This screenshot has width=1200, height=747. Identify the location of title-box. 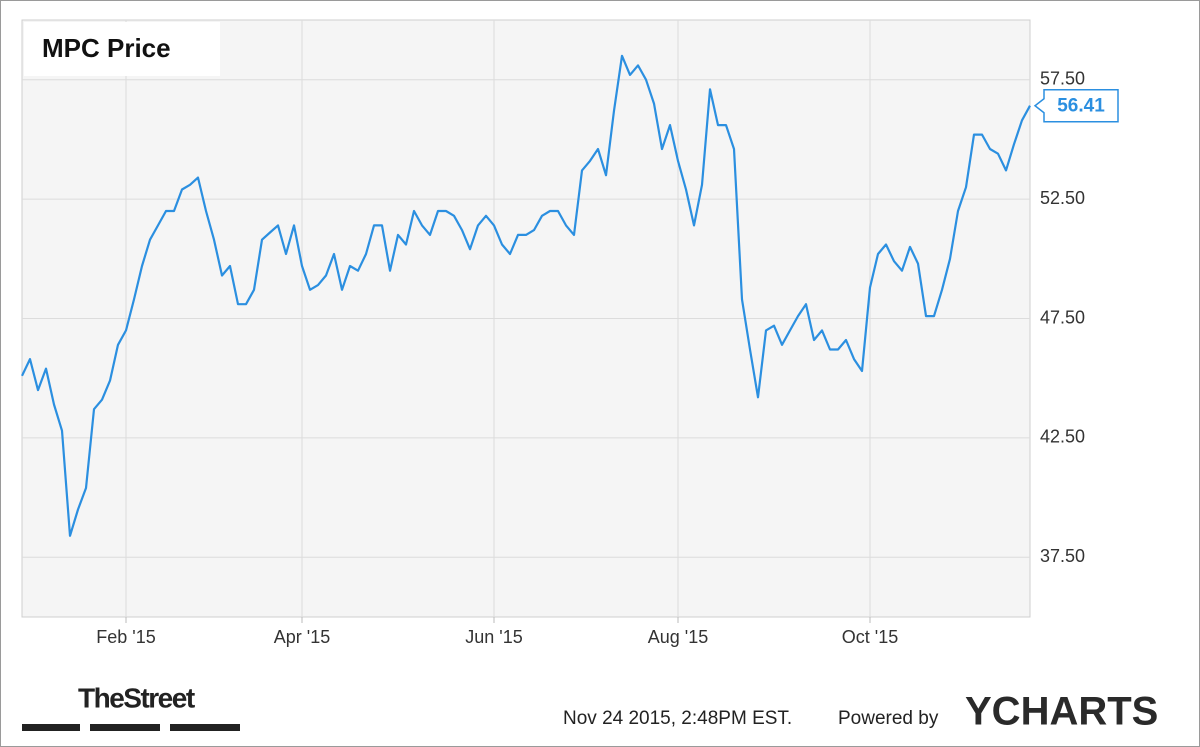
(122, 49).